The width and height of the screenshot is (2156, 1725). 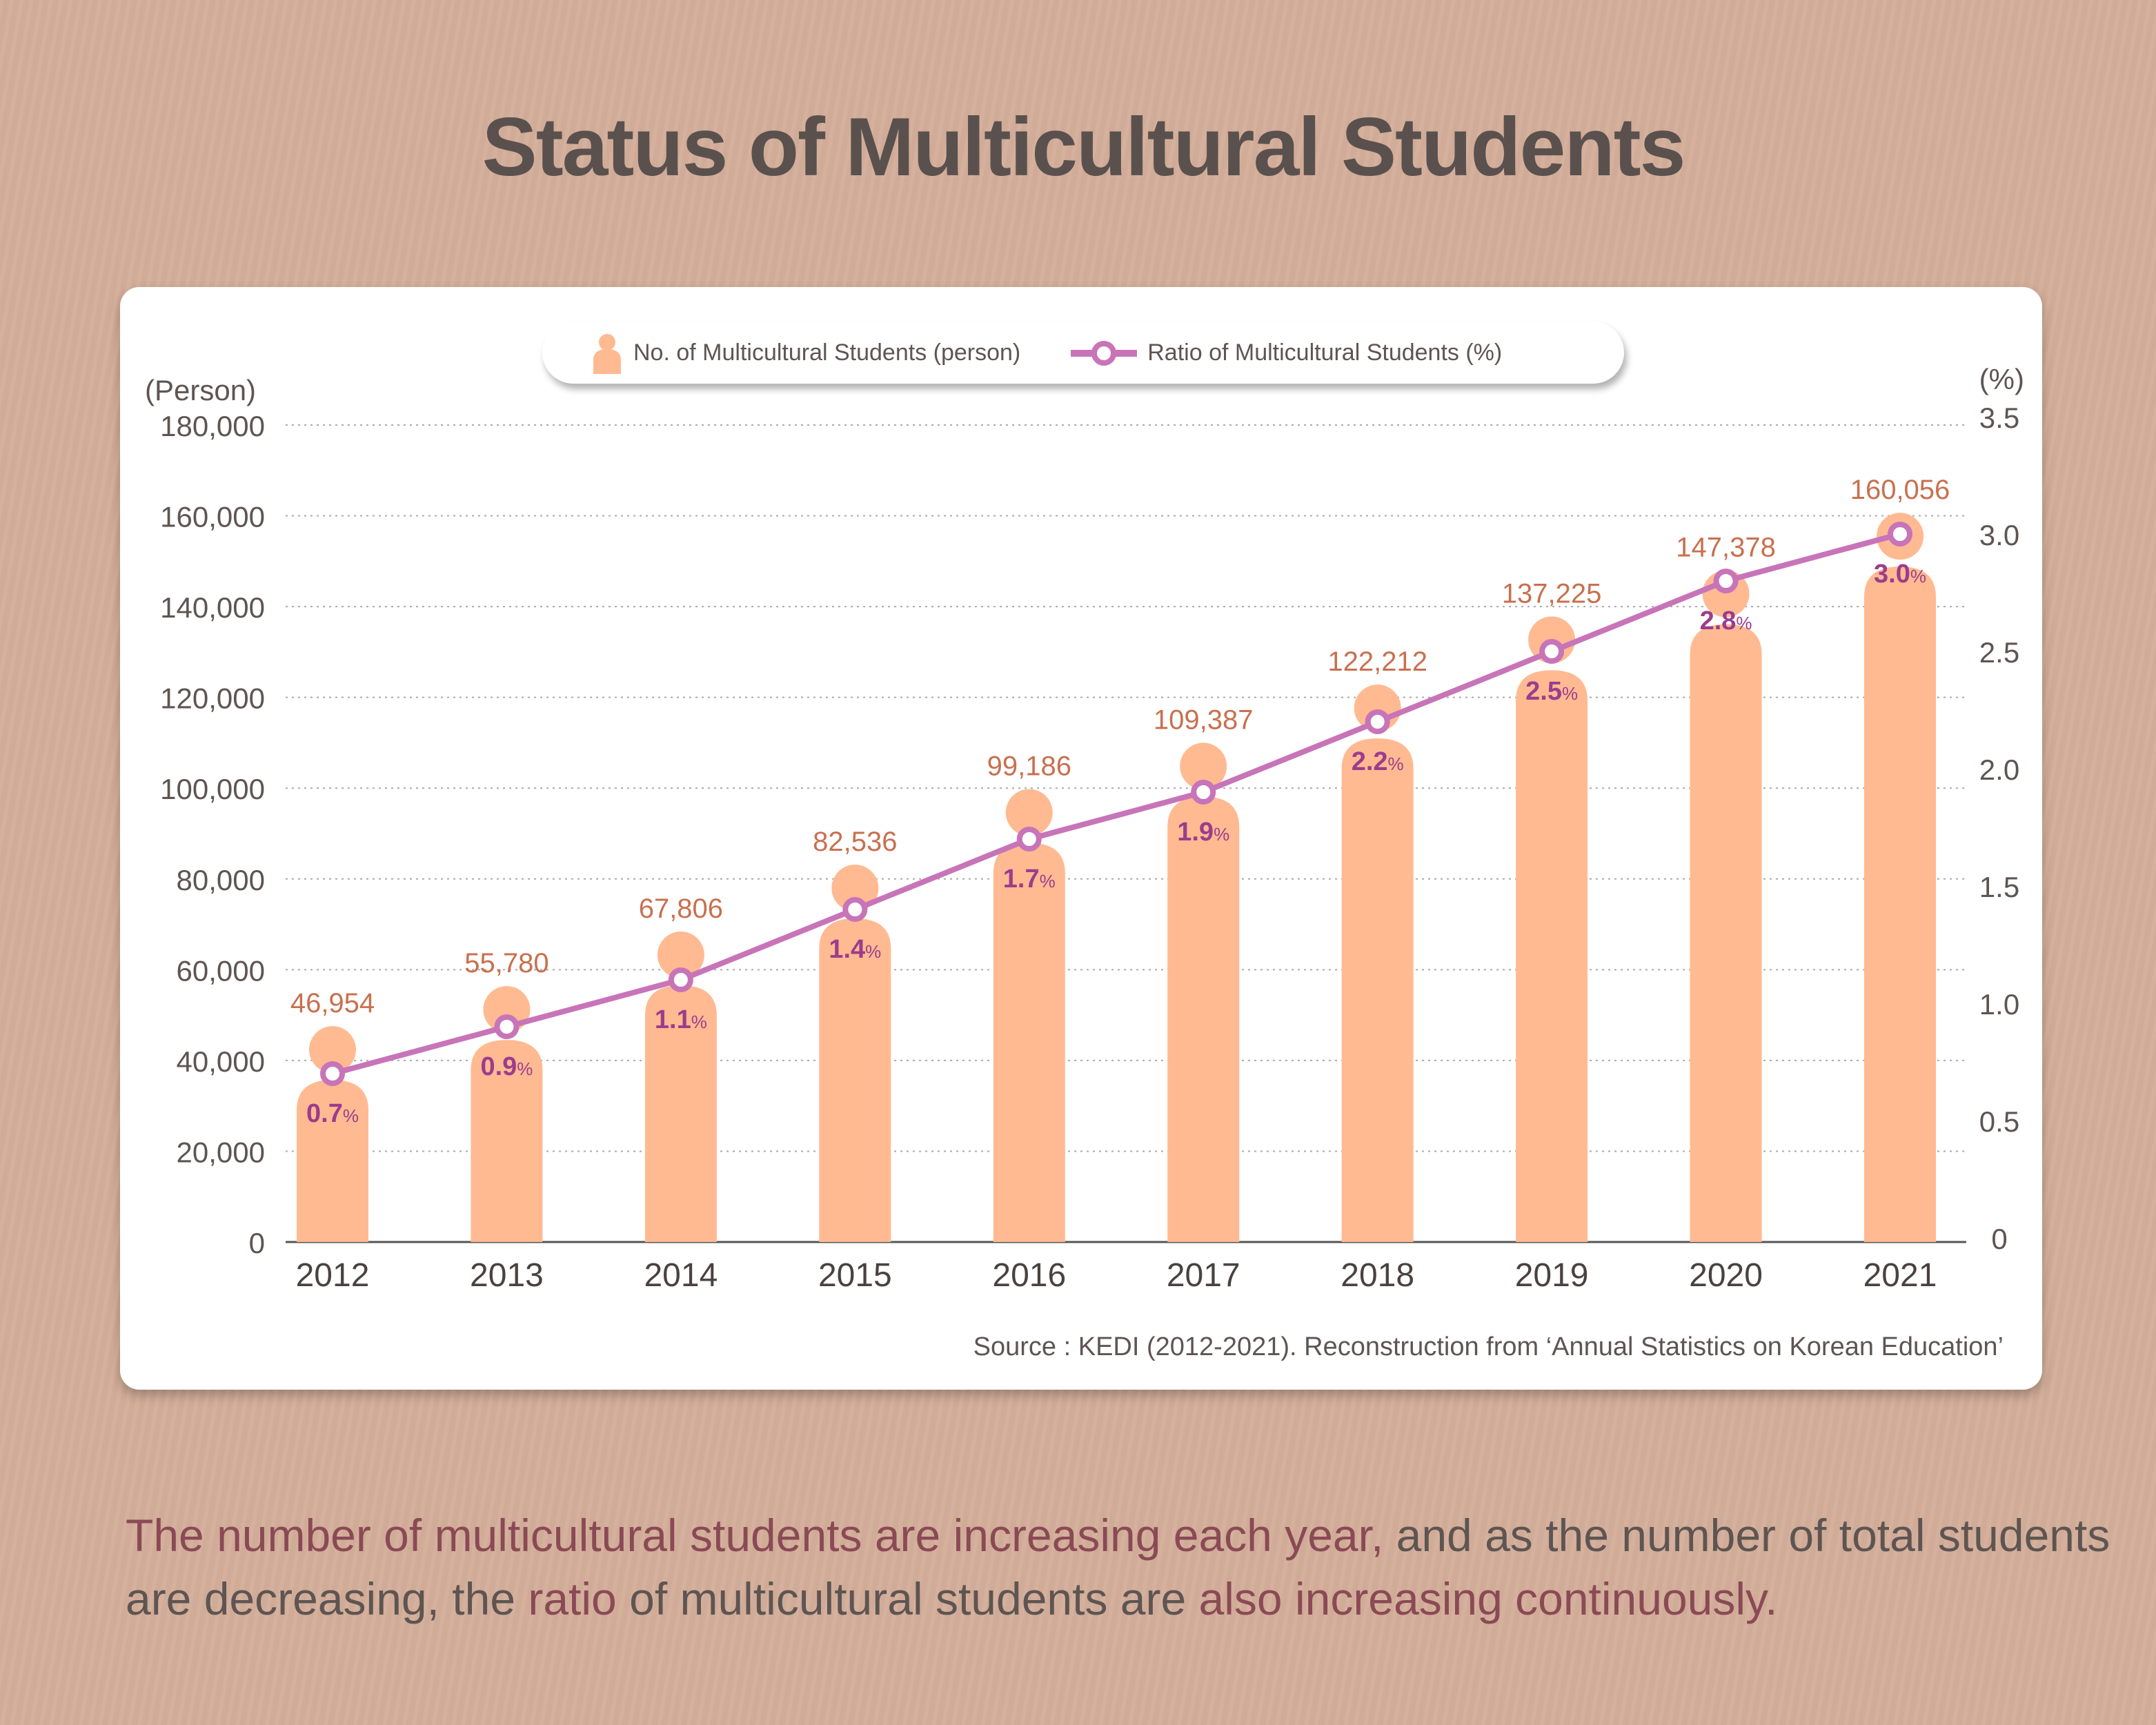 What do you see at coordinates (332, 1113) in the screenshot?
I see `ratio-label: 0.7%` at bounding box center [332, 1113].